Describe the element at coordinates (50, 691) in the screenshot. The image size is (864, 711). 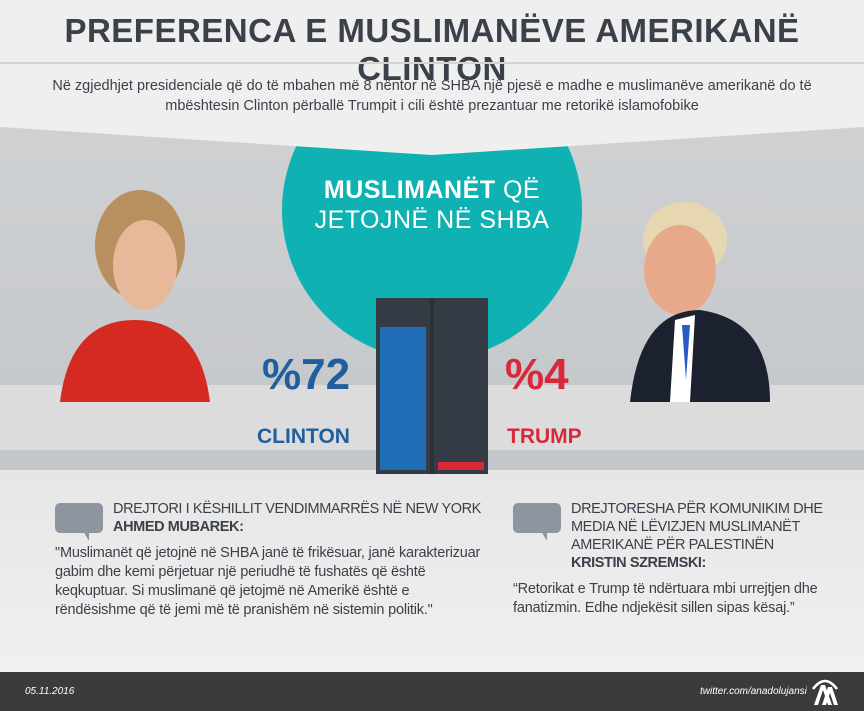
I see `date: 05.11.2016` at that location.